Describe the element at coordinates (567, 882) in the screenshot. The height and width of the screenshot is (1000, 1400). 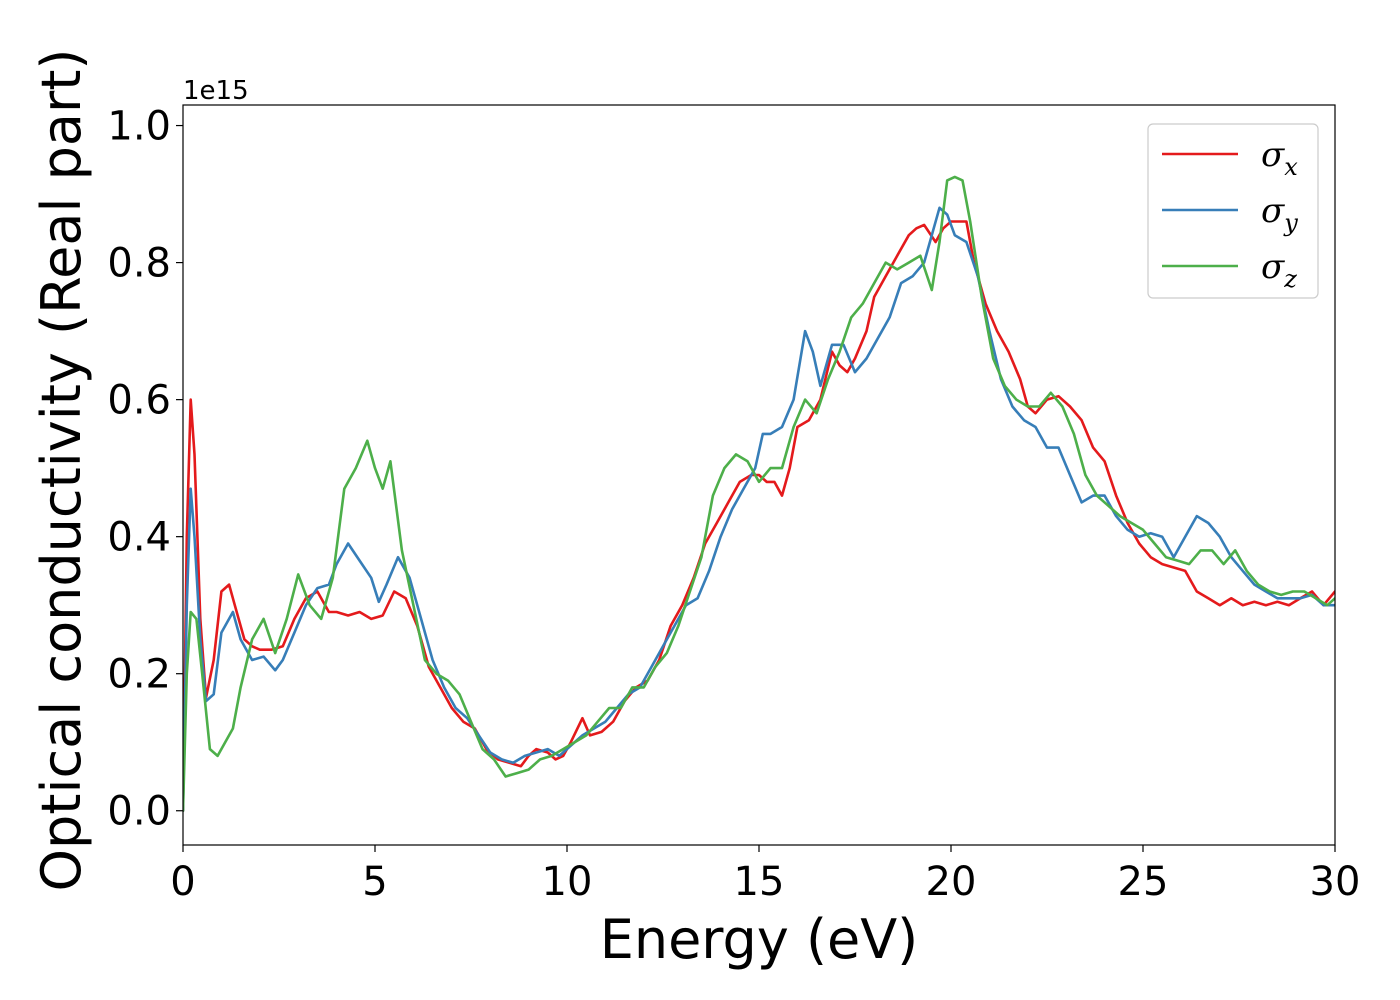
I see `x-tick-label: 10` at that location.